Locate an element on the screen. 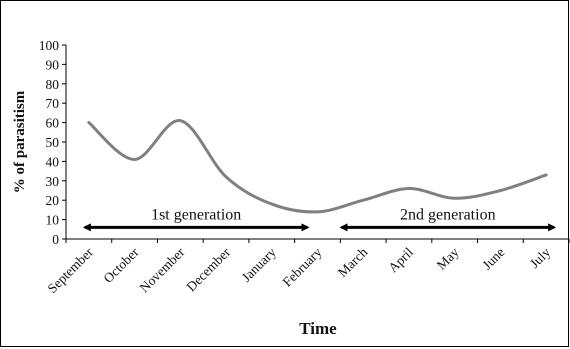 Image resolution: width=570 pixels, height=349 pixels. y-tick-label: 30 is located at coordinates (53, 181).